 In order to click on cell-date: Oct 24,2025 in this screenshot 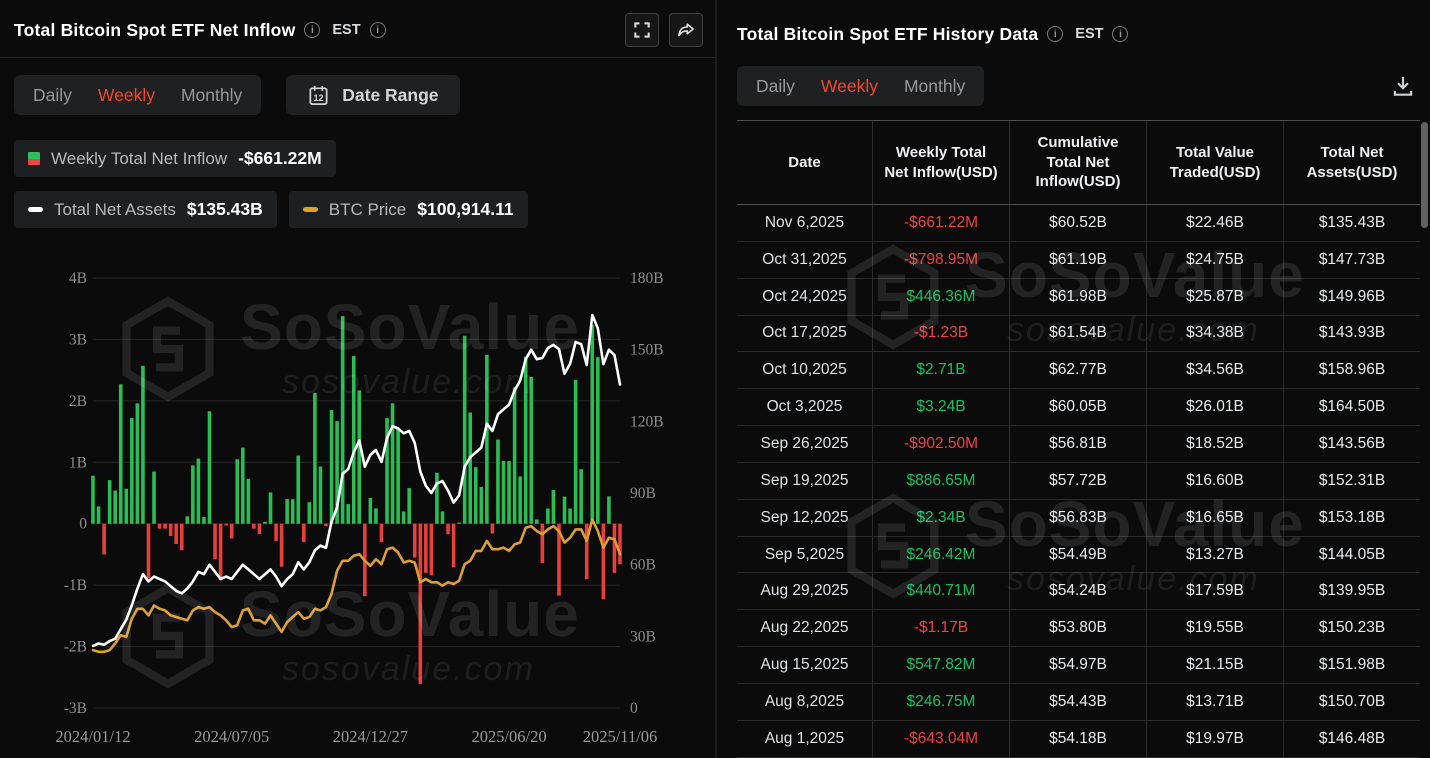, I will do `click(804, 296)`.